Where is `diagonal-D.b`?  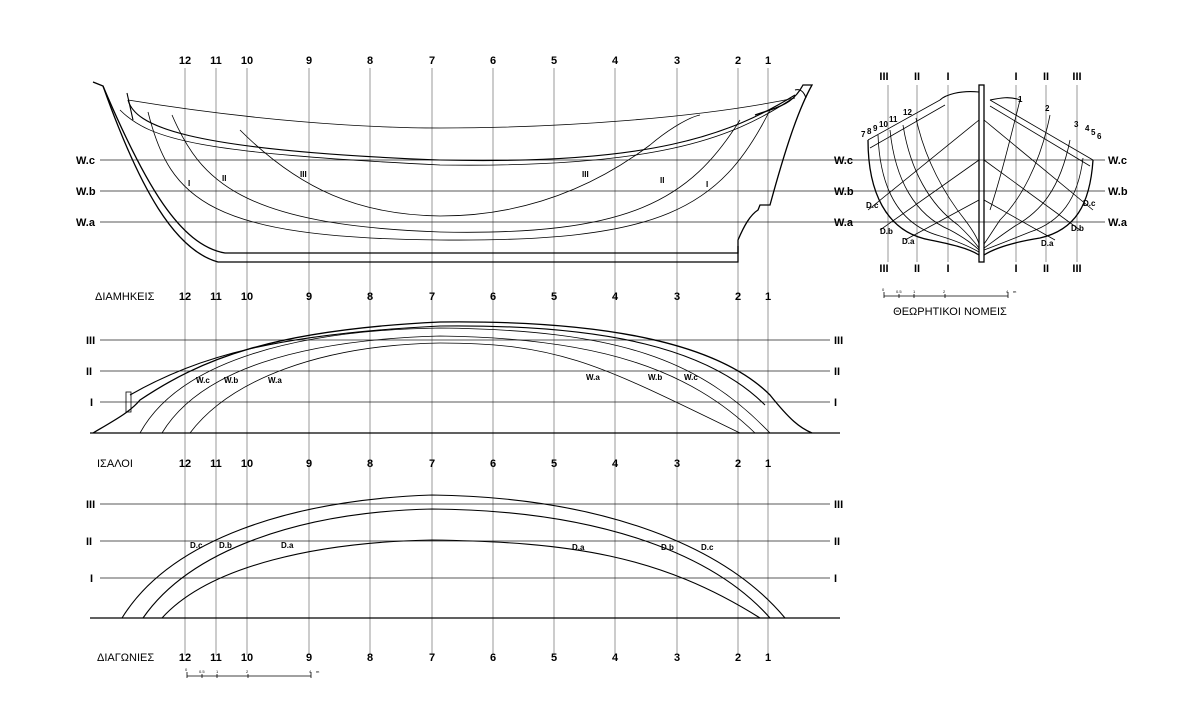 diagonal-D.b is located at coordinates (456, 563).